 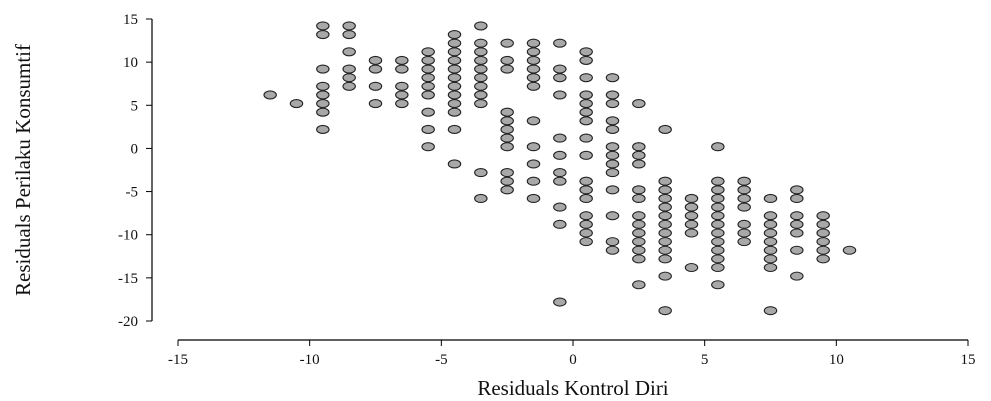 What do you see at coordinates (130, 63) in the screenshot?
I see `y-tick-label: 10` at bounding box center [130, 63].